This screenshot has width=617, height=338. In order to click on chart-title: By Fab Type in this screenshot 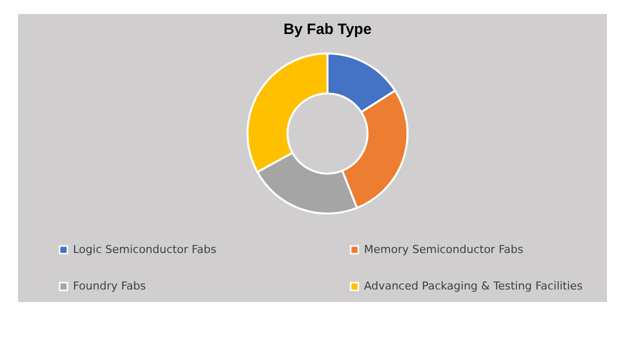, I will do `click(327, 29)`.